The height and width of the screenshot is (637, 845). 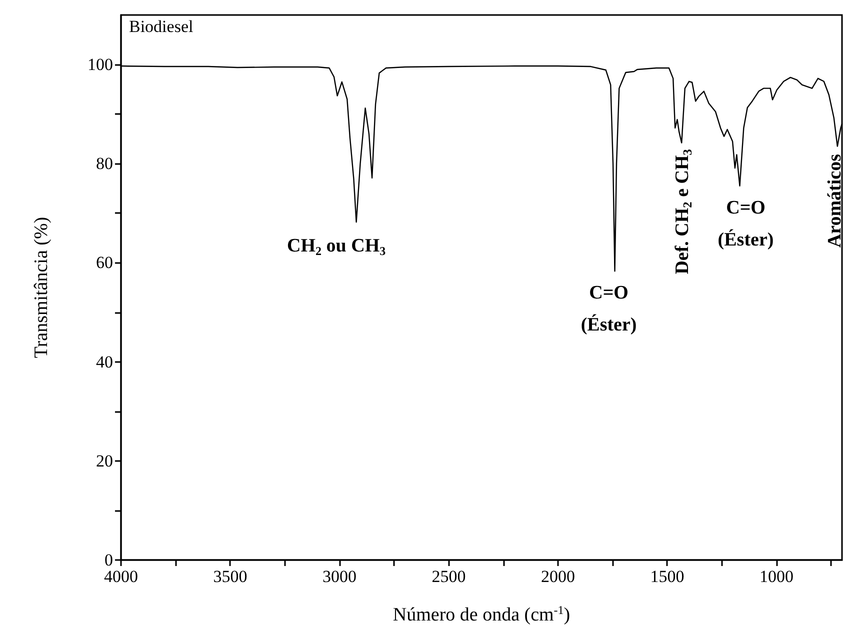 What do you see at coordinates (41, 287) in the screenshot?
I see `y-axis-title: Transmitância (%)` at bounding box center [41, 287].